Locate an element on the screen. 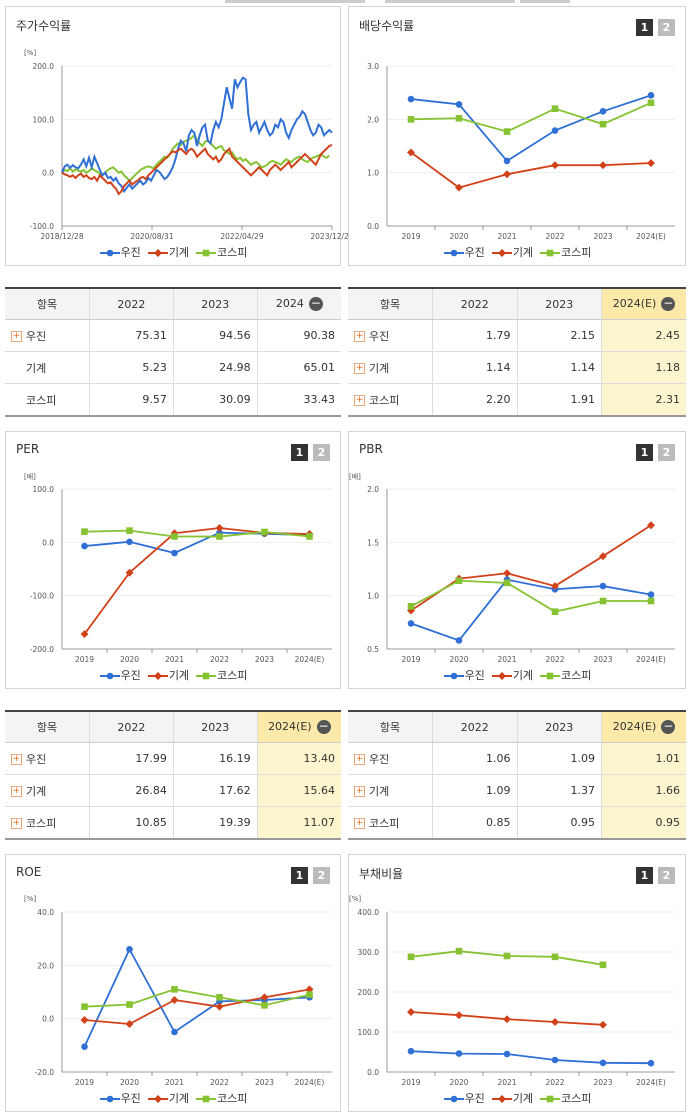 The image size is (691, 1115). cell-value: 13.40 is located at coordinates (319, 758).